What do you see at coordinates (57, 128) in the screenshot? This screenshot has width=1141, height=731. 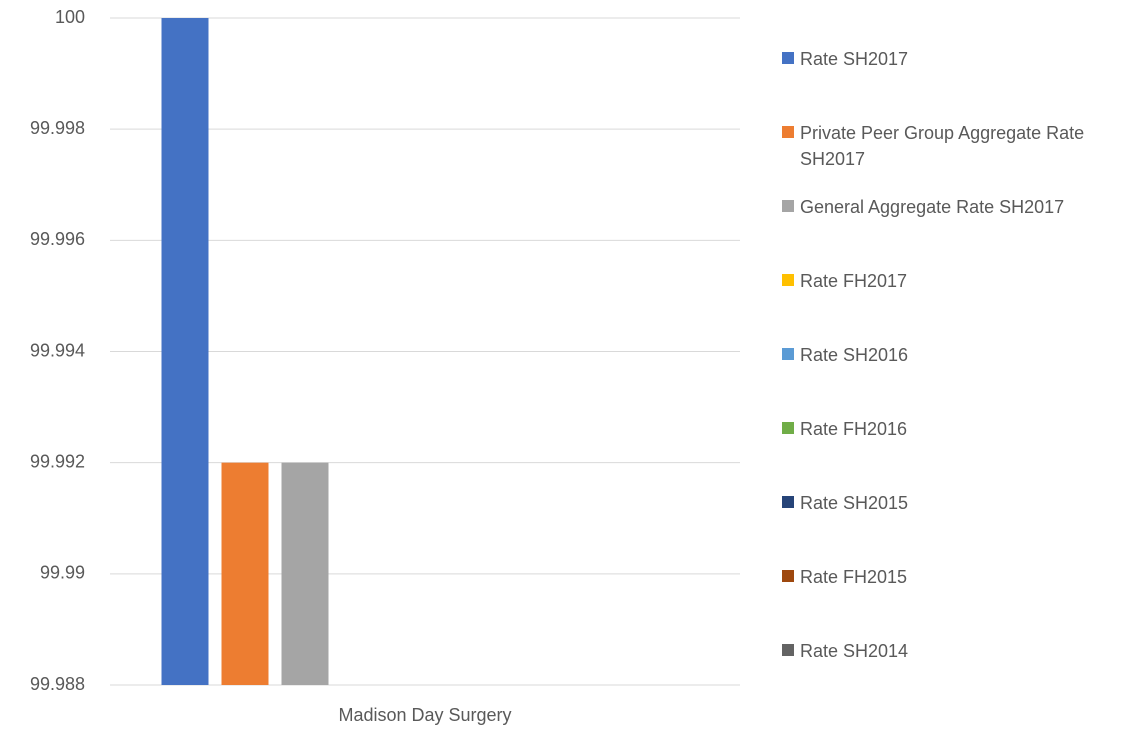 I see `y-tick-label: 99.998` at bounding box center [57, 128].